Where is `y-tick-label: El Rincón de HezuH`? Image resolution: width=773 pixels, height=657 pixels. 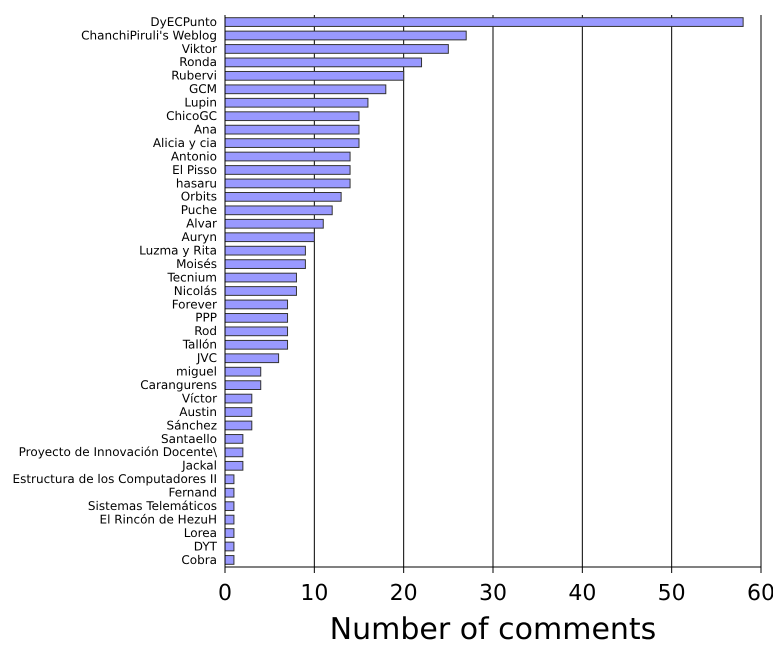
y-tick-label: El Rincón de HezuH is located at coordinates (158, 519).